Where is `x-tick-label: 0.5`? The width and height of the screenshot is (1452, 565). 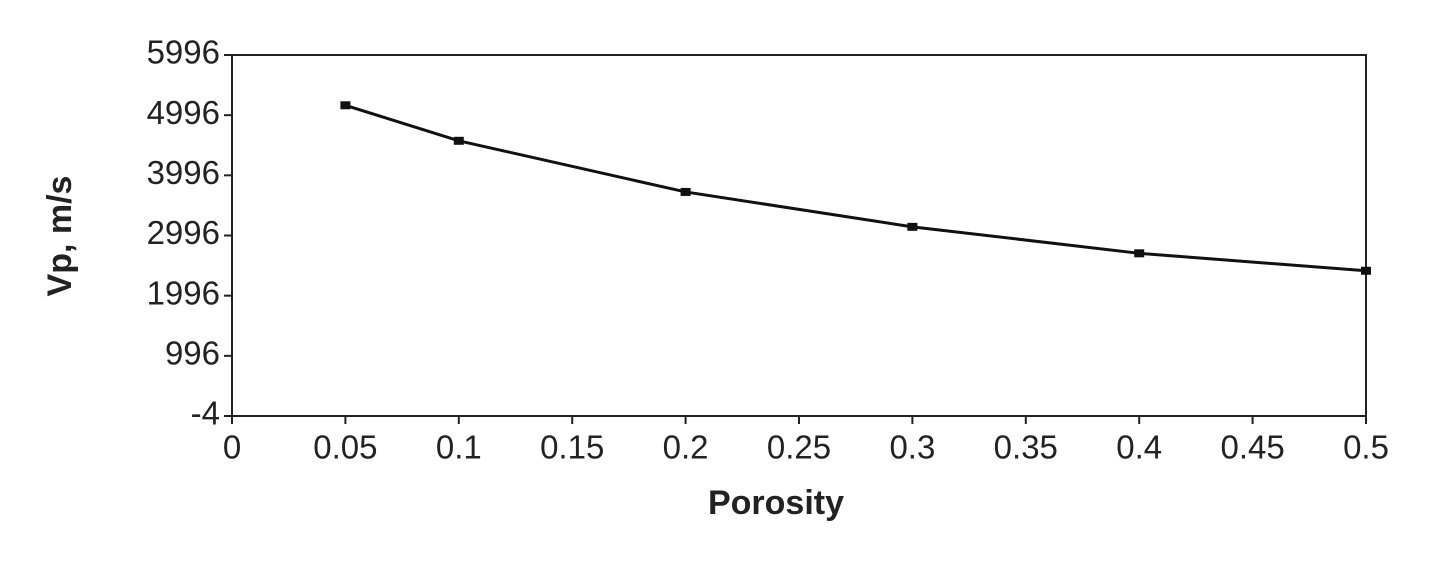
x-tick-label: 0.5 is located at coordinates (1366, 447).